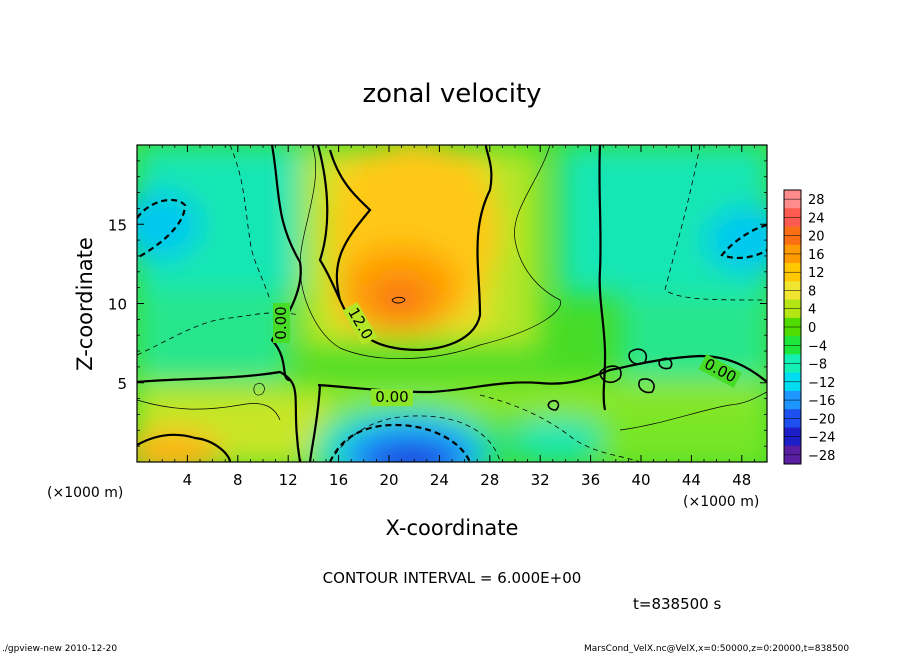  Describe the element at coordinates (560, 428) in the screenshot. I see `contour-m6-dashed-e` at that location.